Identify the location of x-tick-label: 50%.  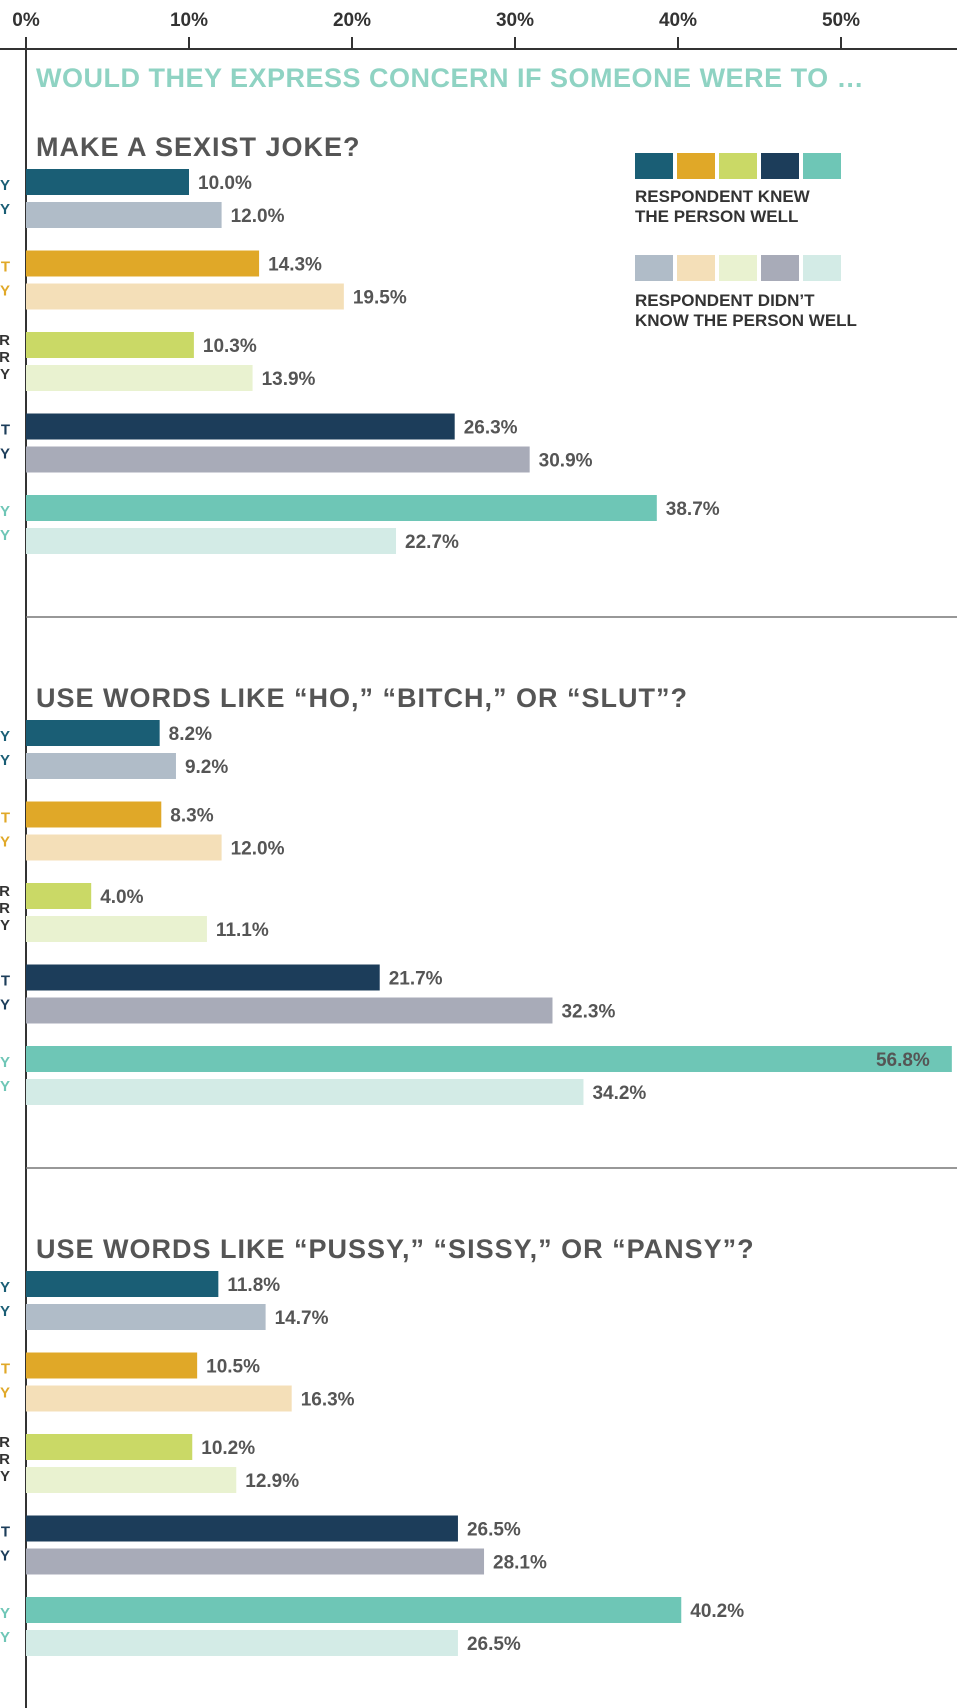
(841, 20).